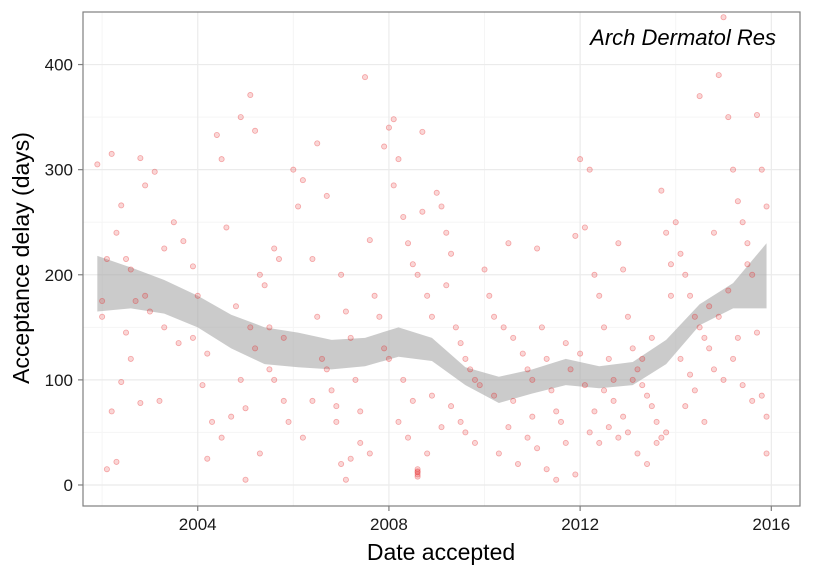 This screenshot has height=570, width=825. What do you see at coordinates (59, 170) in the screenshot?
I see `y-tick-label: 300` at bounding box center [59, 170].